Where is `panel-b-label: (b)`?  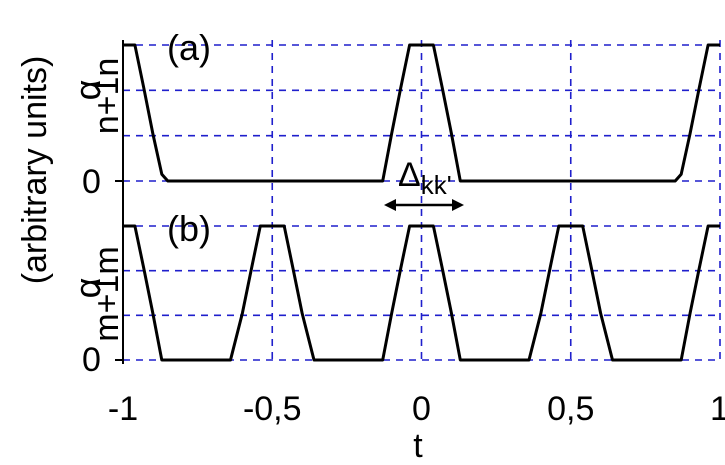 panel-b-label: (b) is located at coordinates (189, 228).